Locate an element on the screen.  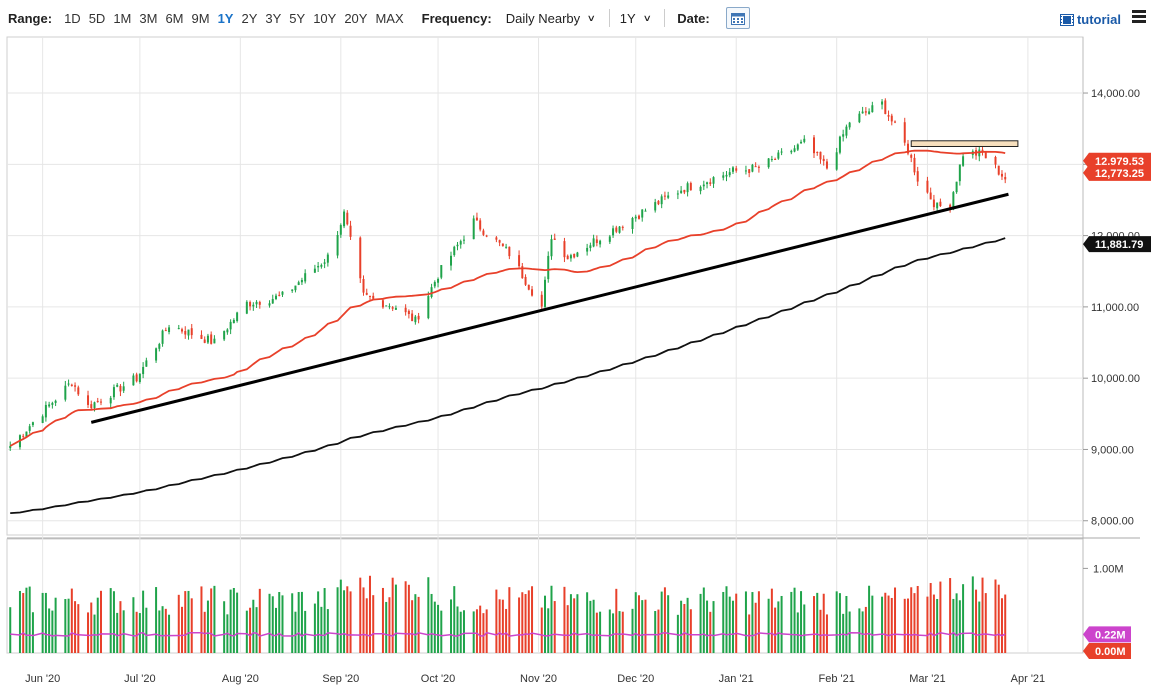
range-button-5y: 5Y is located at coordinates (297, 18).